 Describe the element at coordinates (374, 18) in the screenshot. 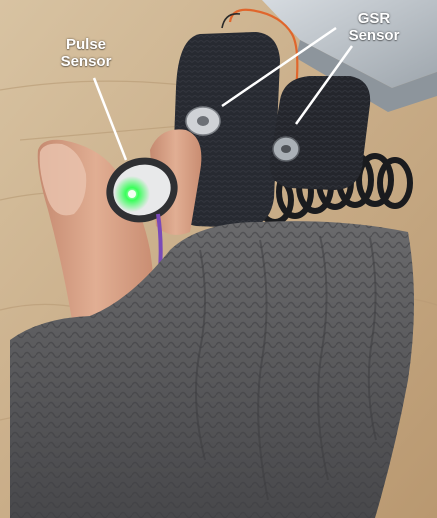

I see `gsr-label-line1: GSR` at that location.